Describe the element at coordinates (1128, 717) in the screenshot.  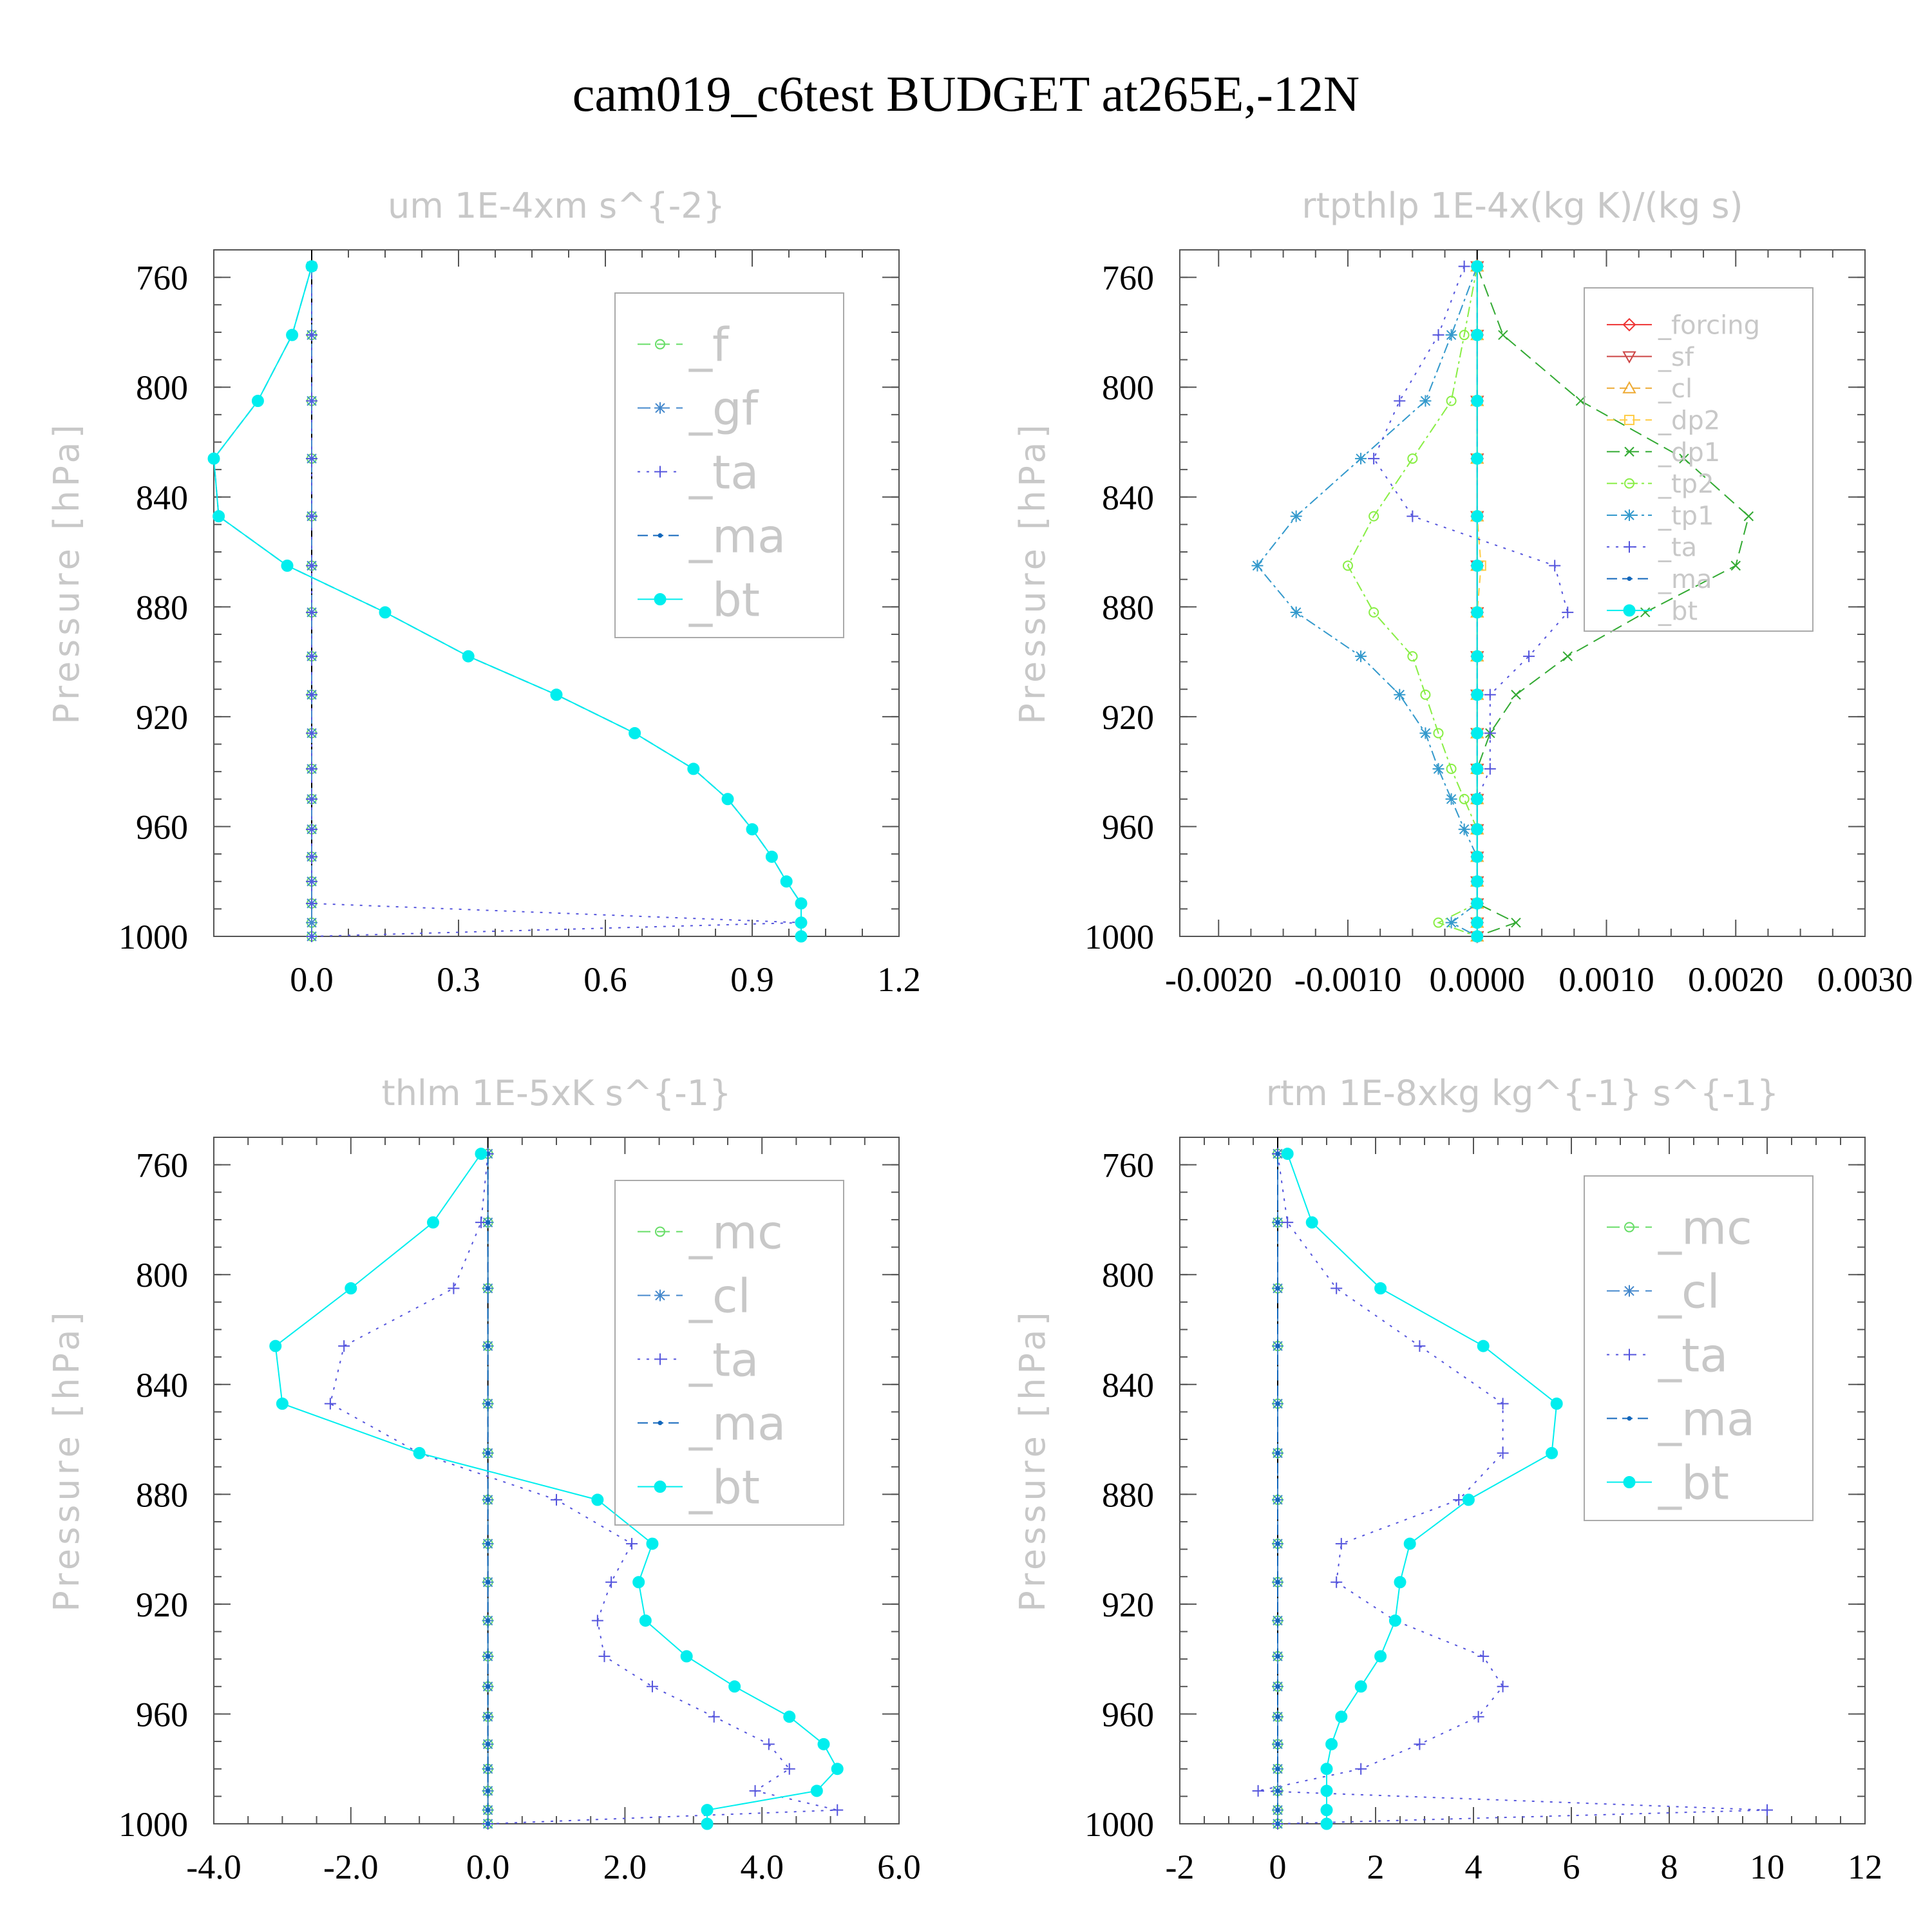
I see `y-tick-label: 920` at that location.